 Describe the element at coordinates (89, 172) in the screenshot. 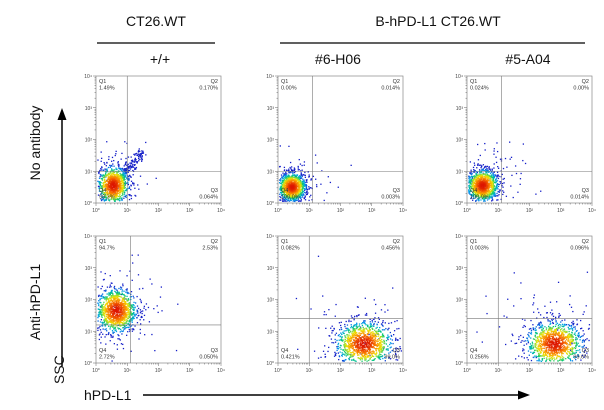

I see `y-tick-label: 10¹` at that location.